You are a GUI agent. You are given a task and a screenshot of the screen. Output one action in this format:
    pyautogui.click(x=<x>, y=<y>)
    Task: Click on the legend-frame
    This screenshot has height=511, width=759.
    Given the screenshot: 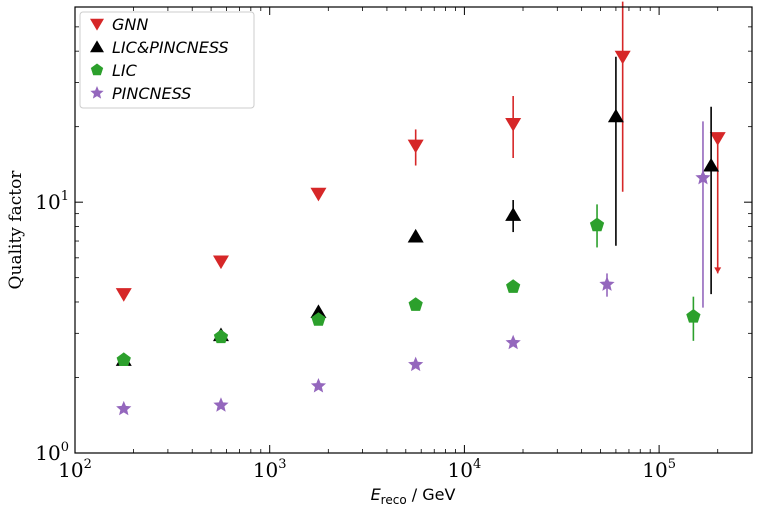 What is the action you would take?
    pyautogui.click(x=167, y=60)
    